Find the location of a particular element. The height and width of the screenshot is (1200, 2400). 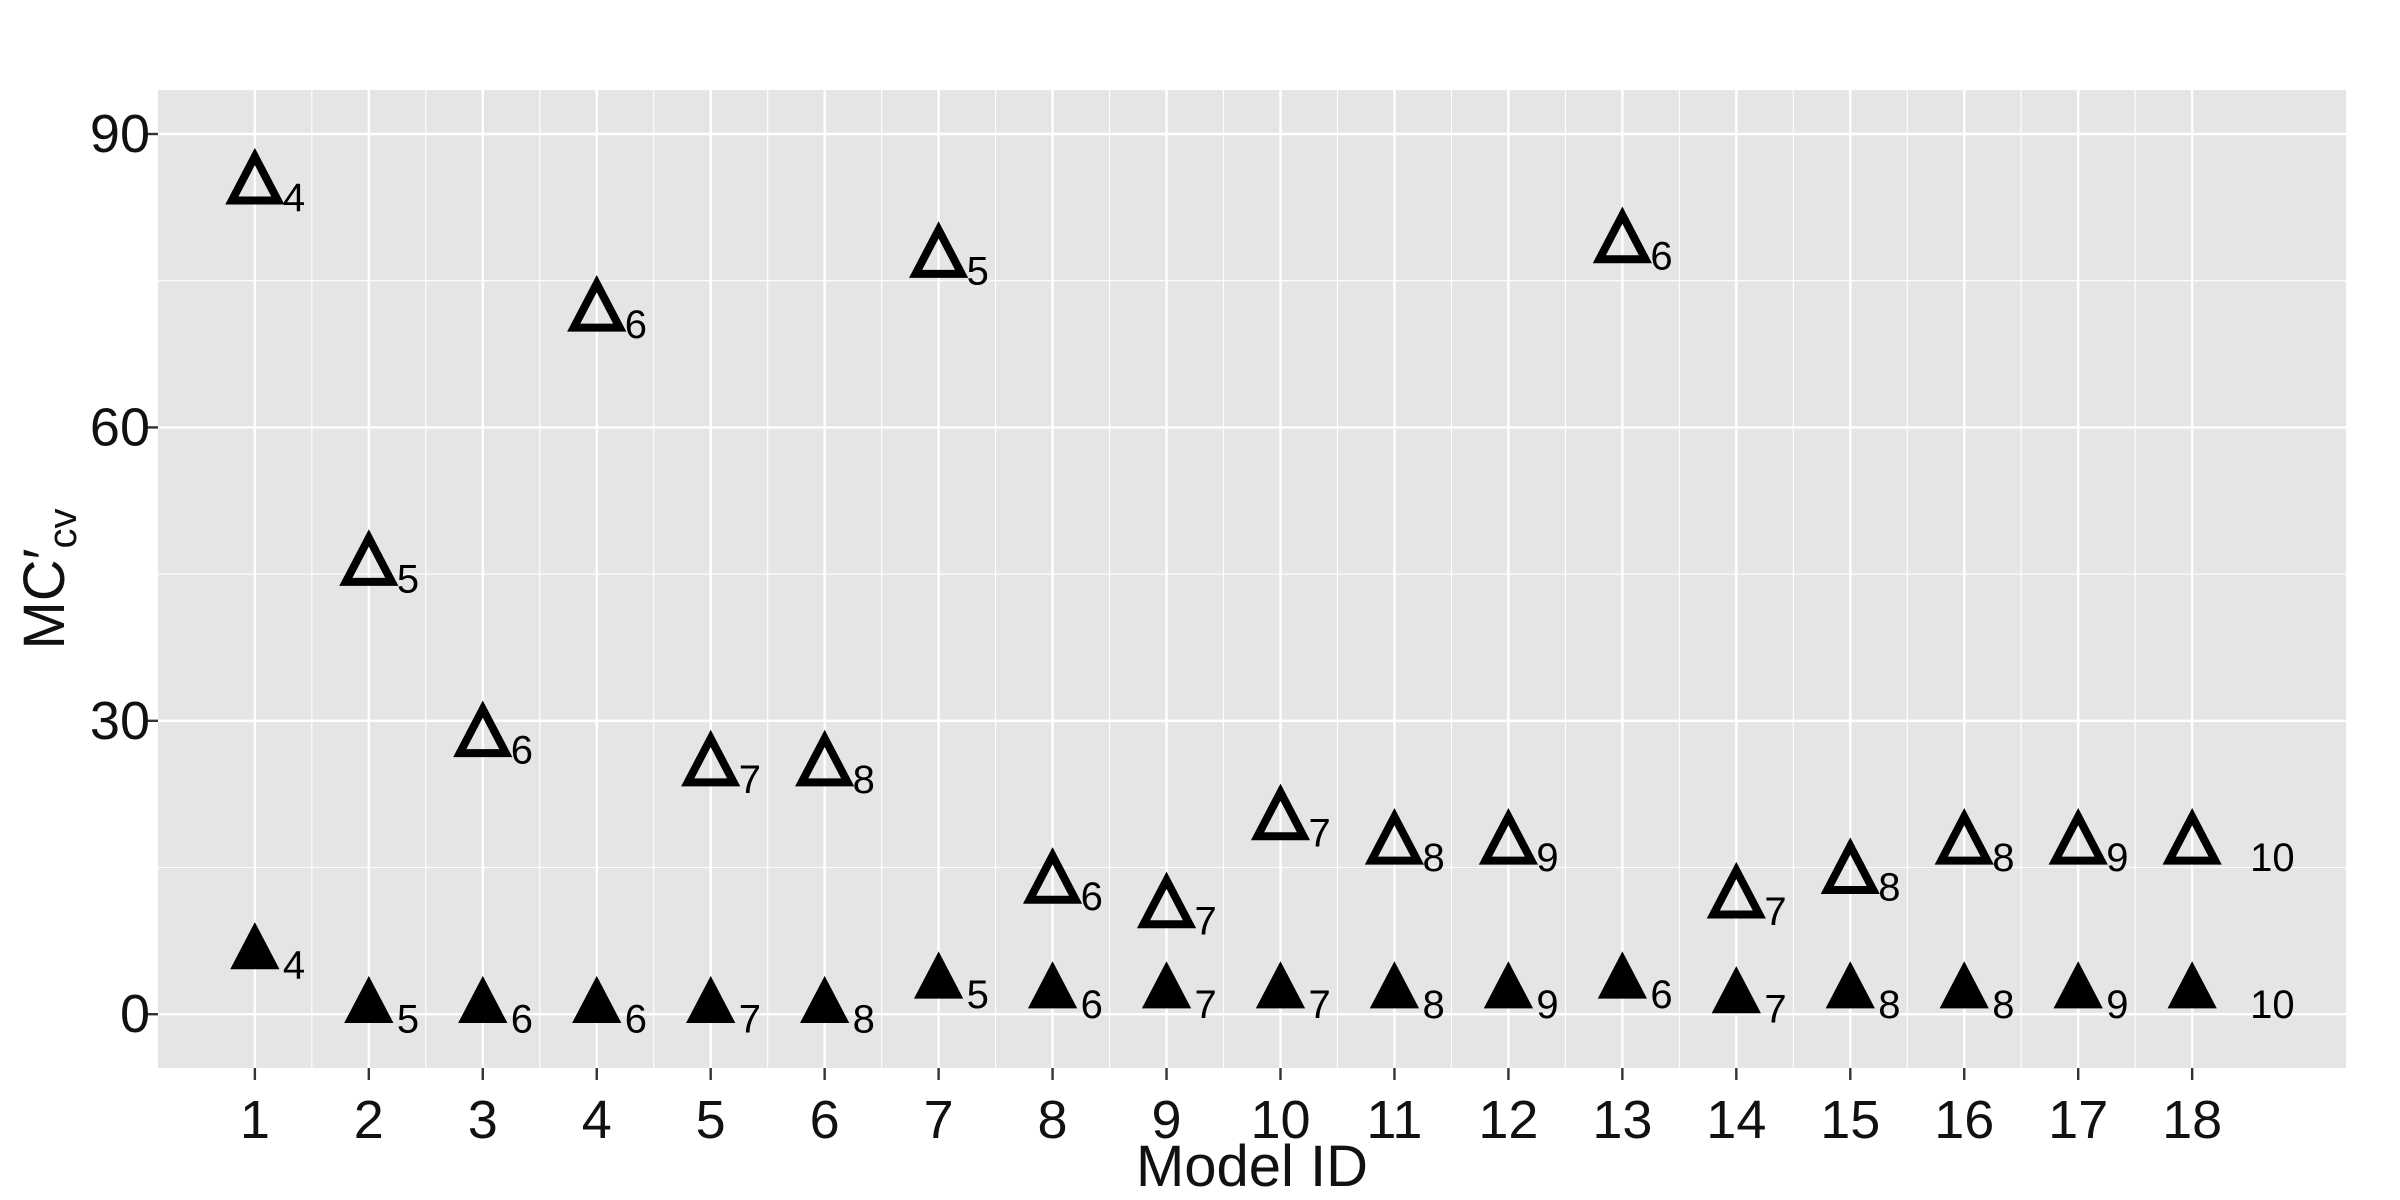

x-tick-label: 5 is located at coordinates (711, 1120).